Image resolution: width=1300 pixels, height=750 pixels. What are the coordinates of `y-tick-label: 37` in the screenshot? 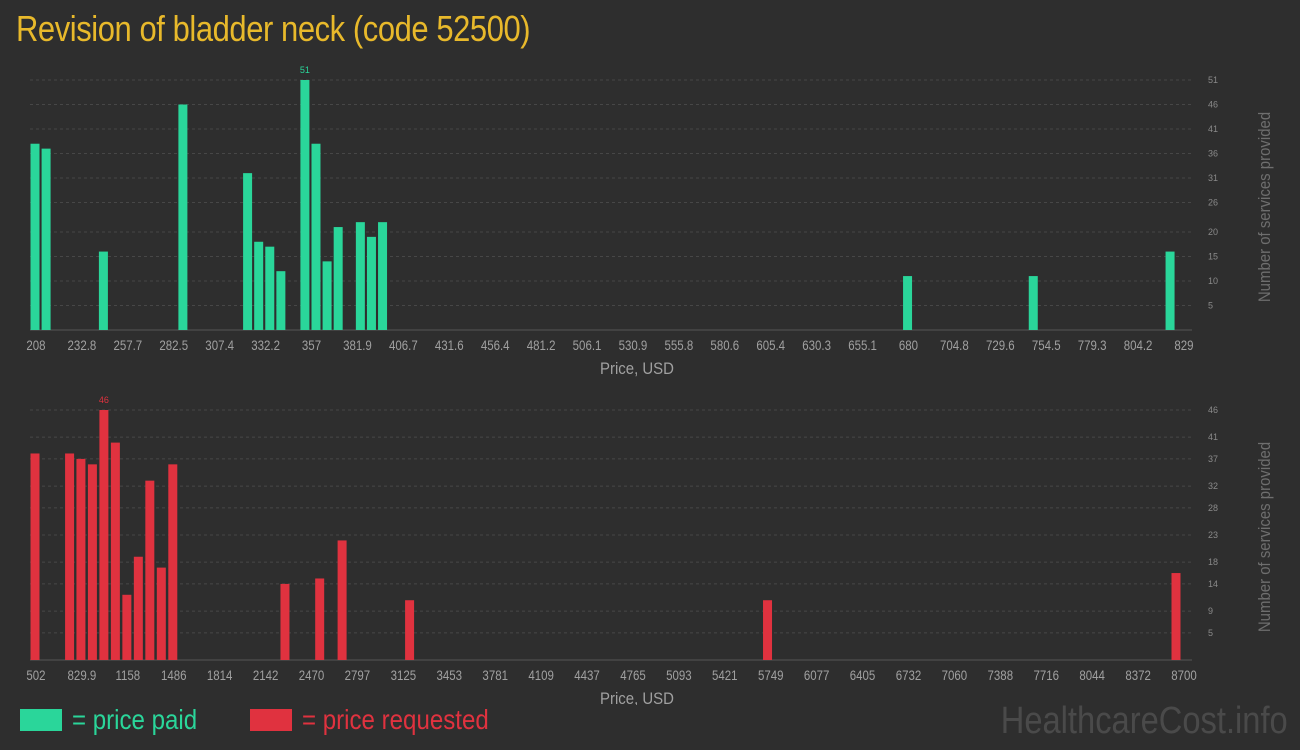 It's located at (1213, 459).